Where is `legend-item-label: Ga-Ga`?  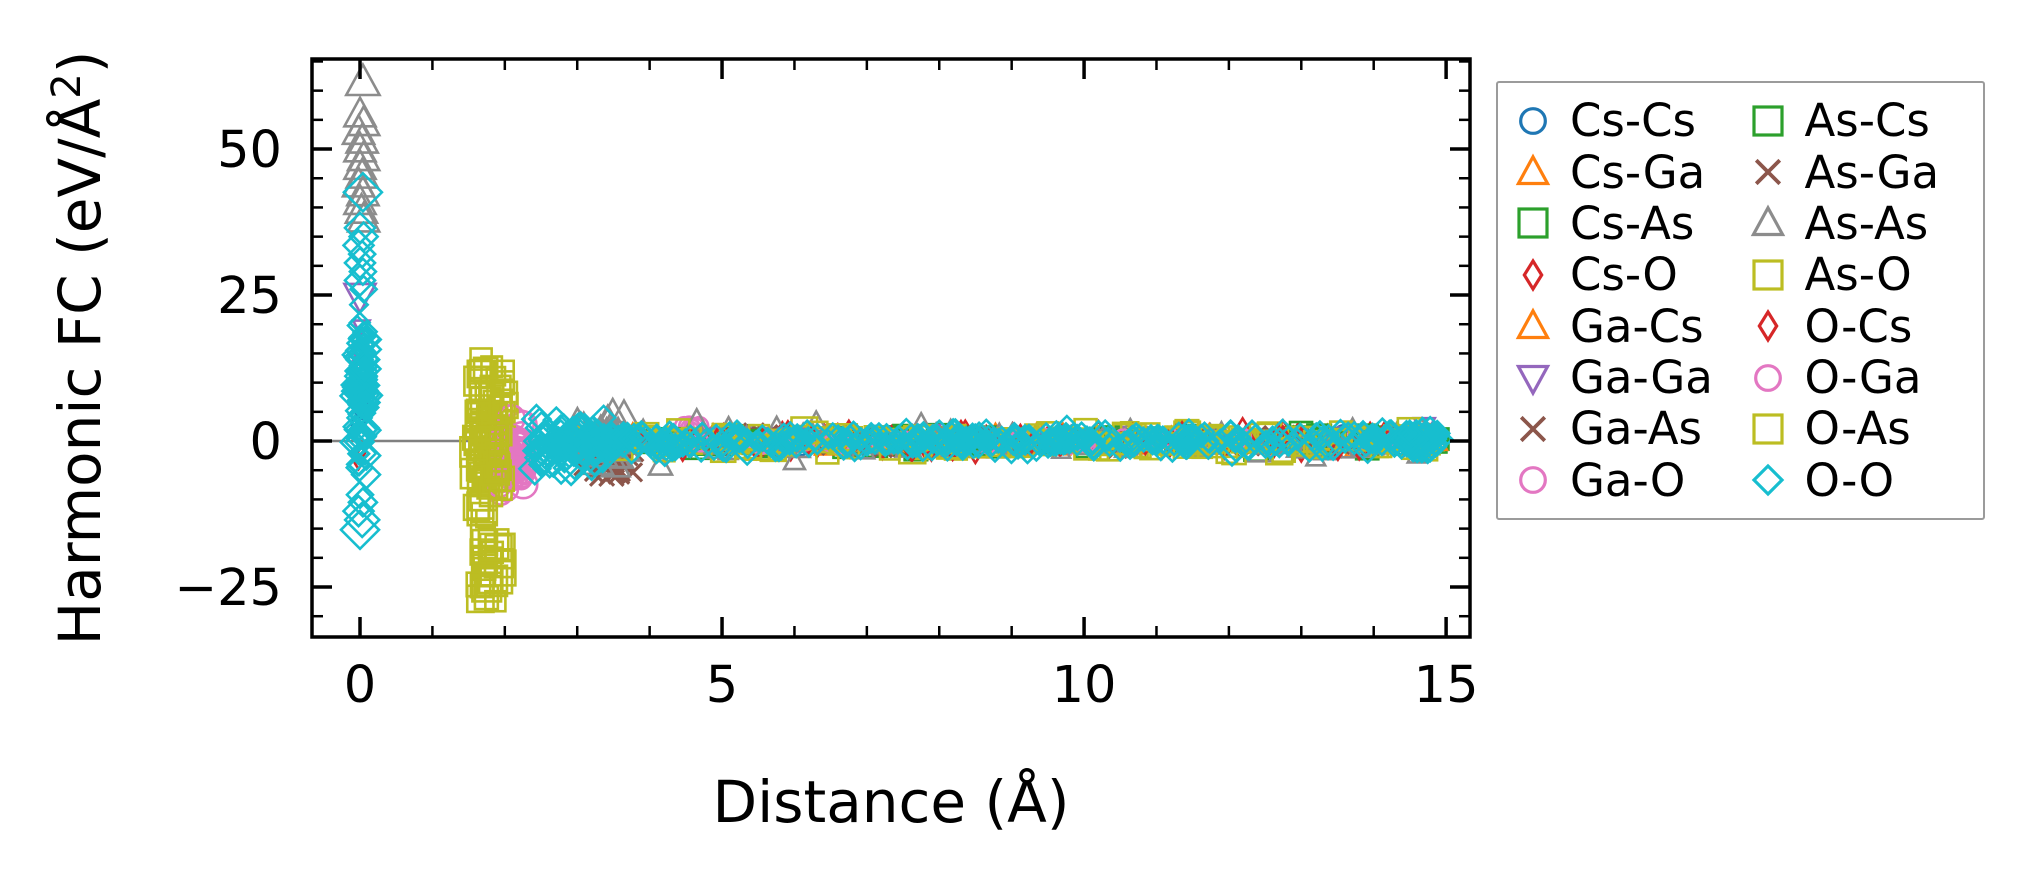 legend-item-label: Ga-Ga is located at coordinates (1641, 378).